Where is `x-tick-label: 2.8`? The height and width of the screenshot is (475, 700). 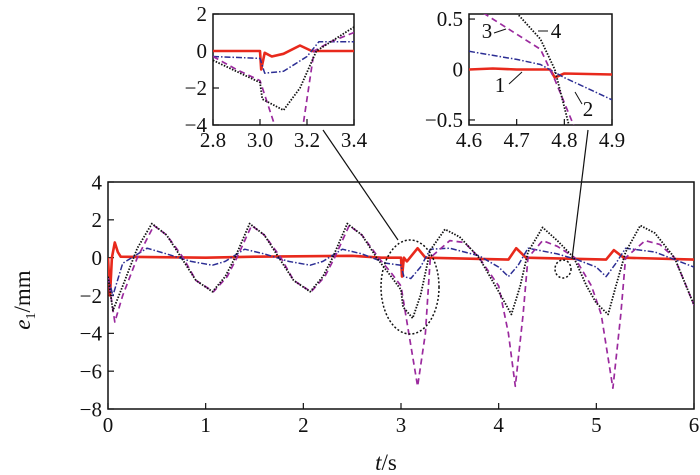
x-tick-label: 2.8 is located at coordinates (213, 140).